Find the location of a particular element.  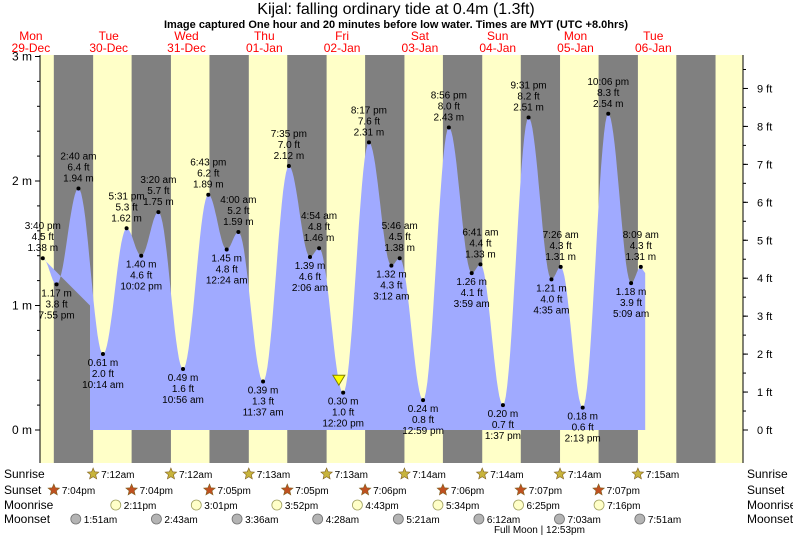

astro-row-label-right: Moonset is located at coordinates (770, 519).